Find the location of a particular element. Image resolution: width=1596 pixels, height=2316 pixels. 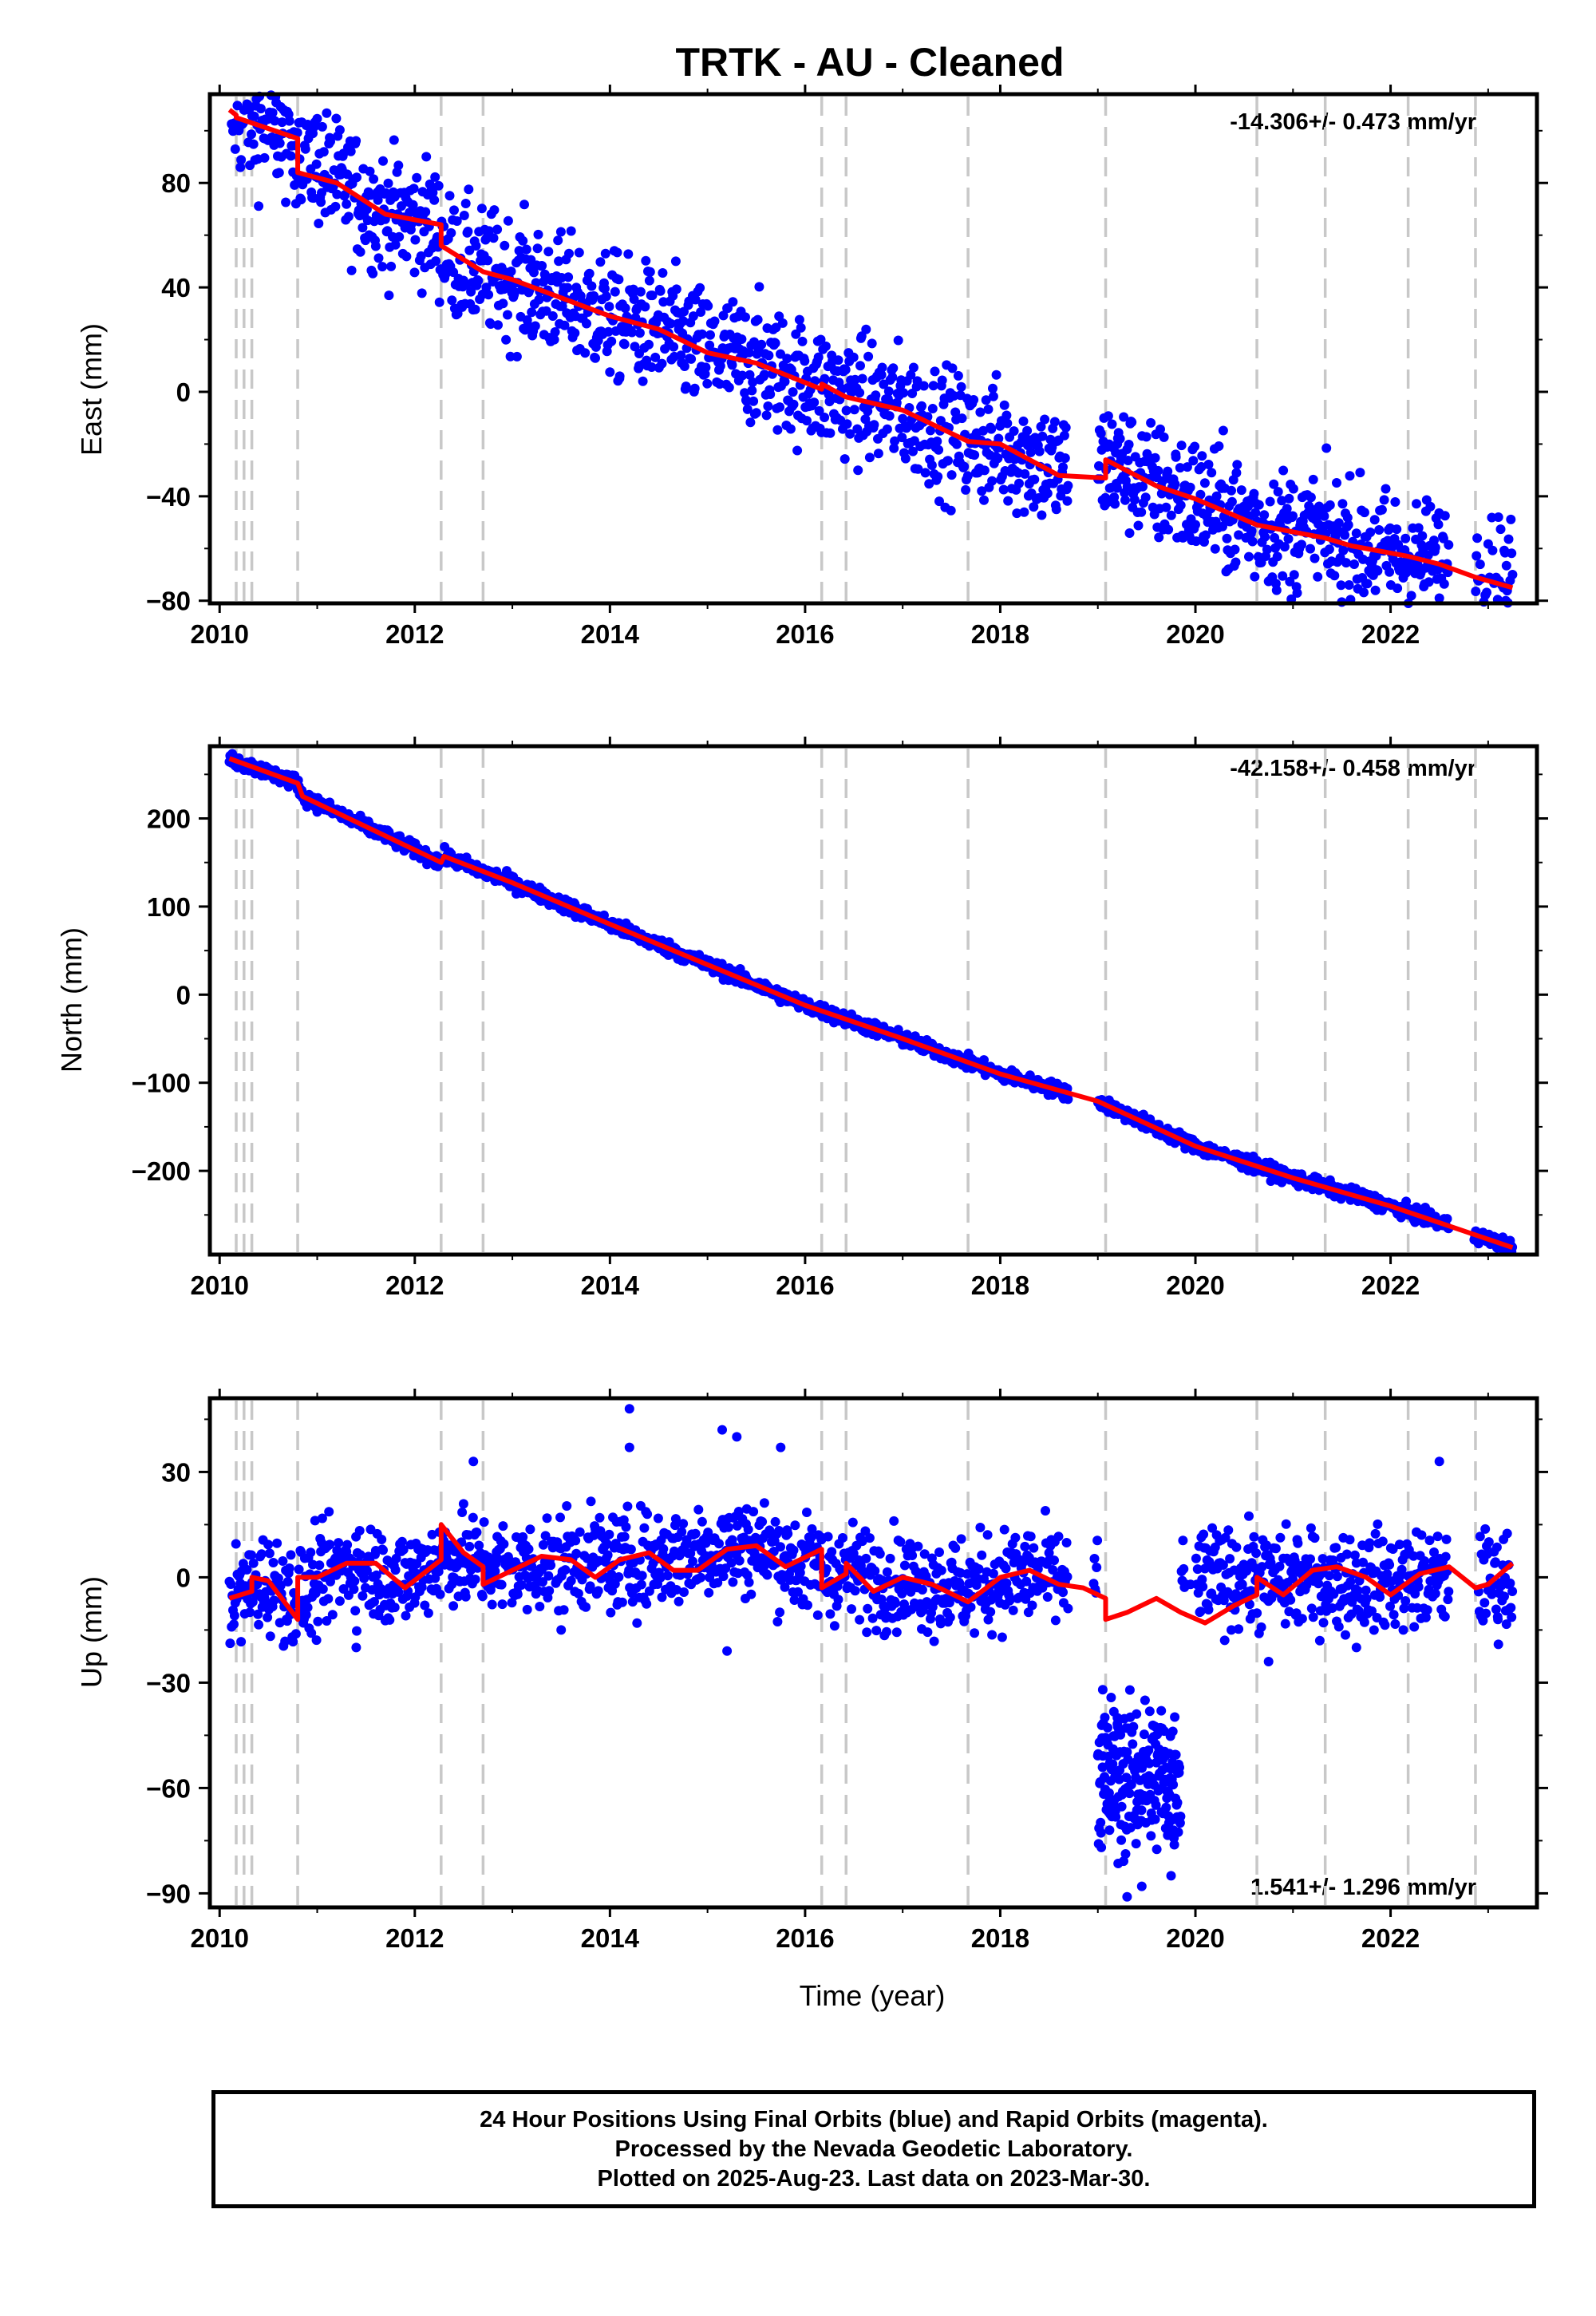

x-tick-label-2012: 2012 is located at coordinates (414, 1285).